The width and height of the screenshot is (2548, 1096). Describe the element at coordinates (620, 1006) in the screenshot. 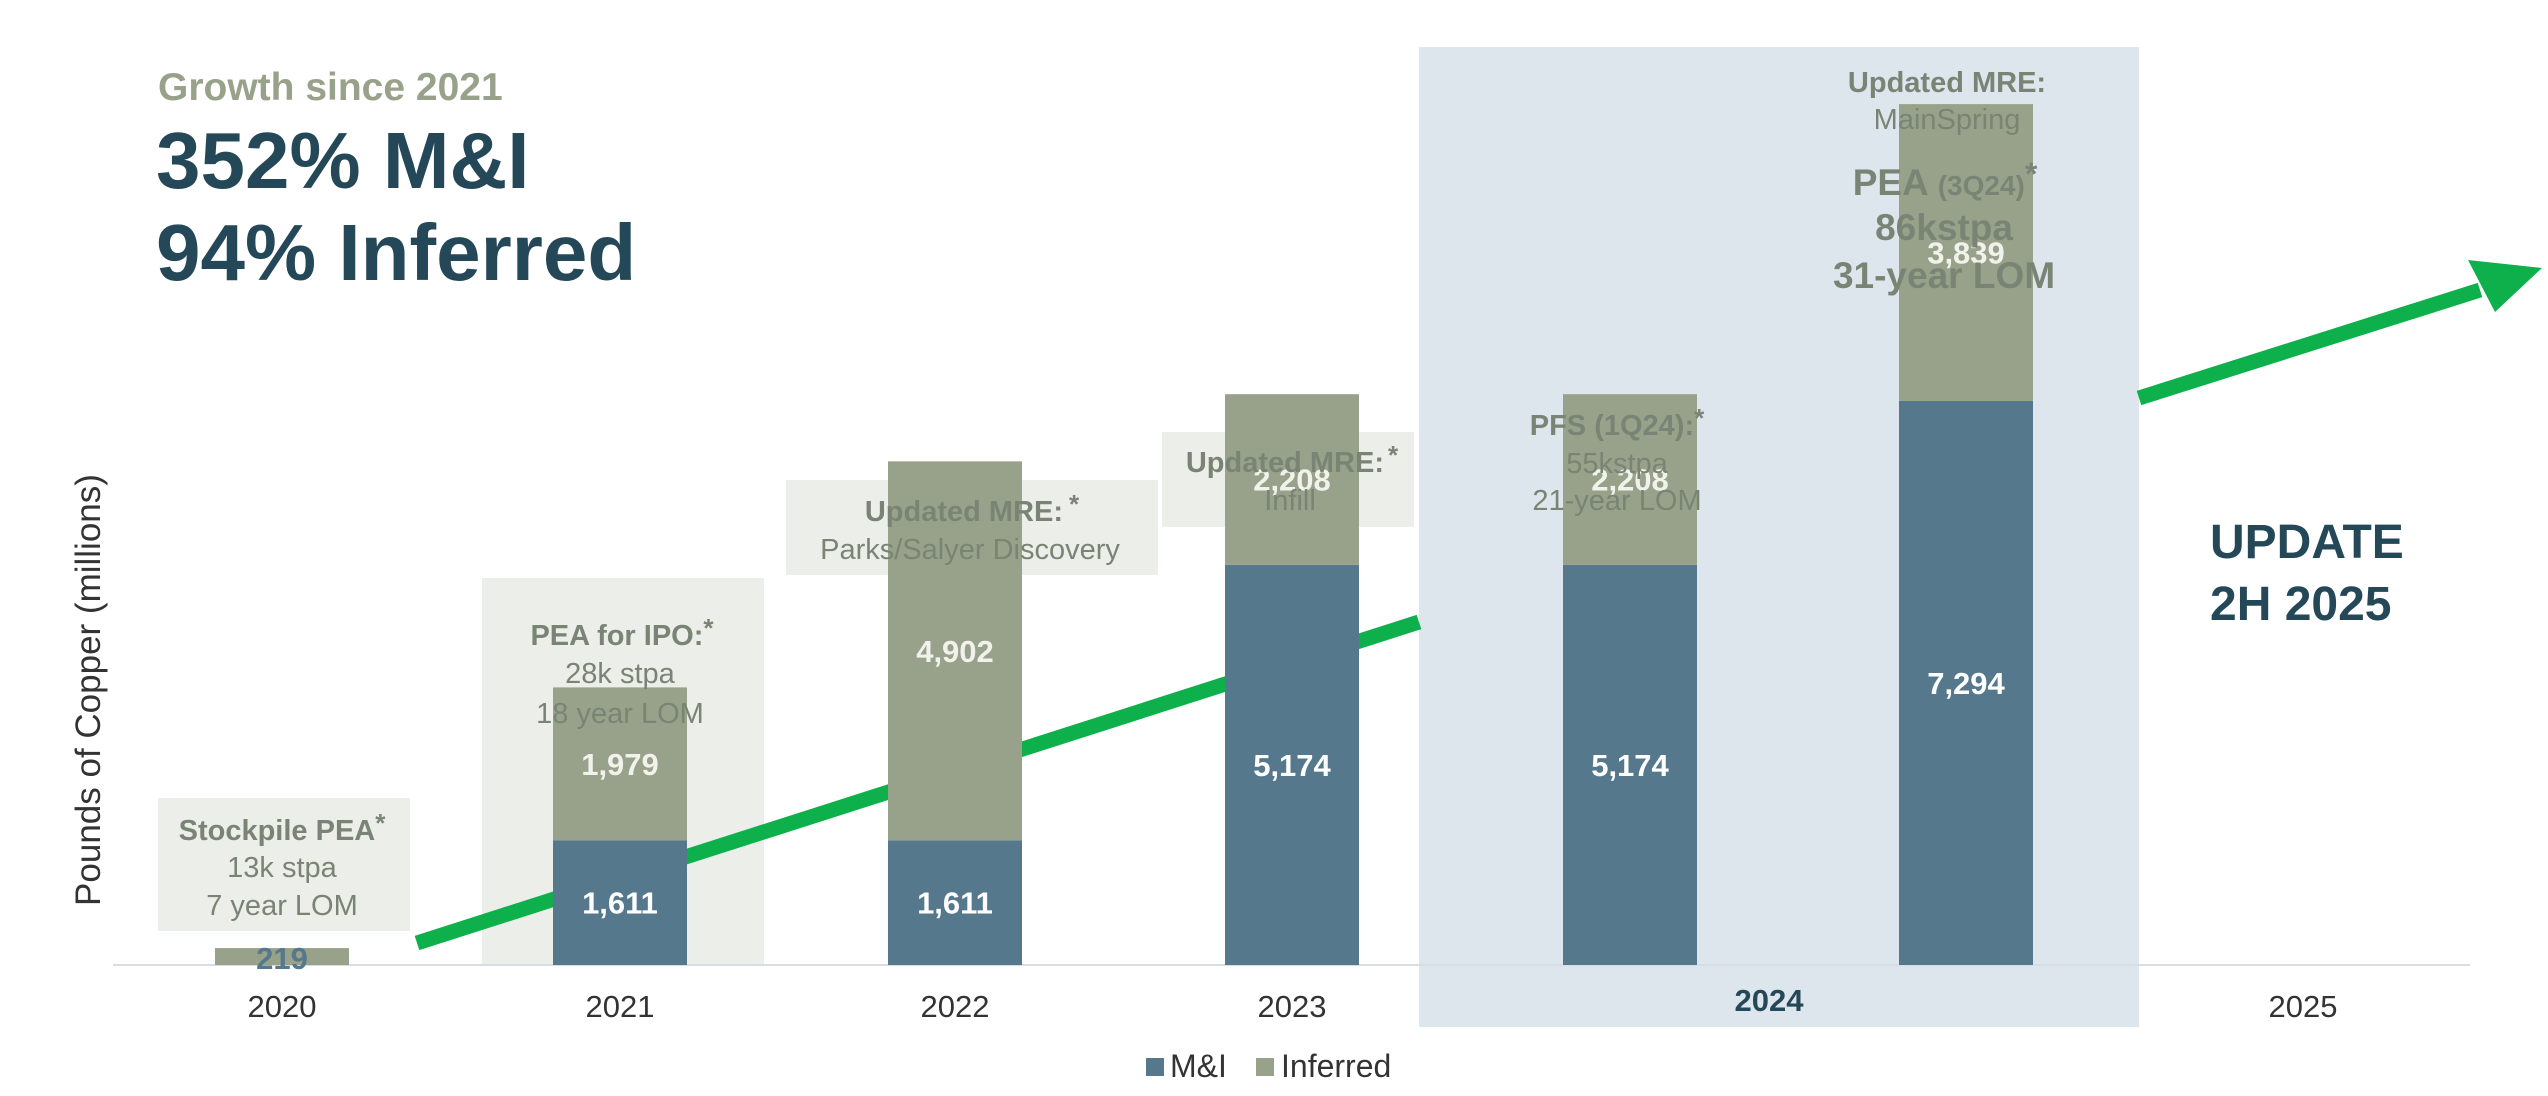

I see `year-label-2021: 2021` at that location.